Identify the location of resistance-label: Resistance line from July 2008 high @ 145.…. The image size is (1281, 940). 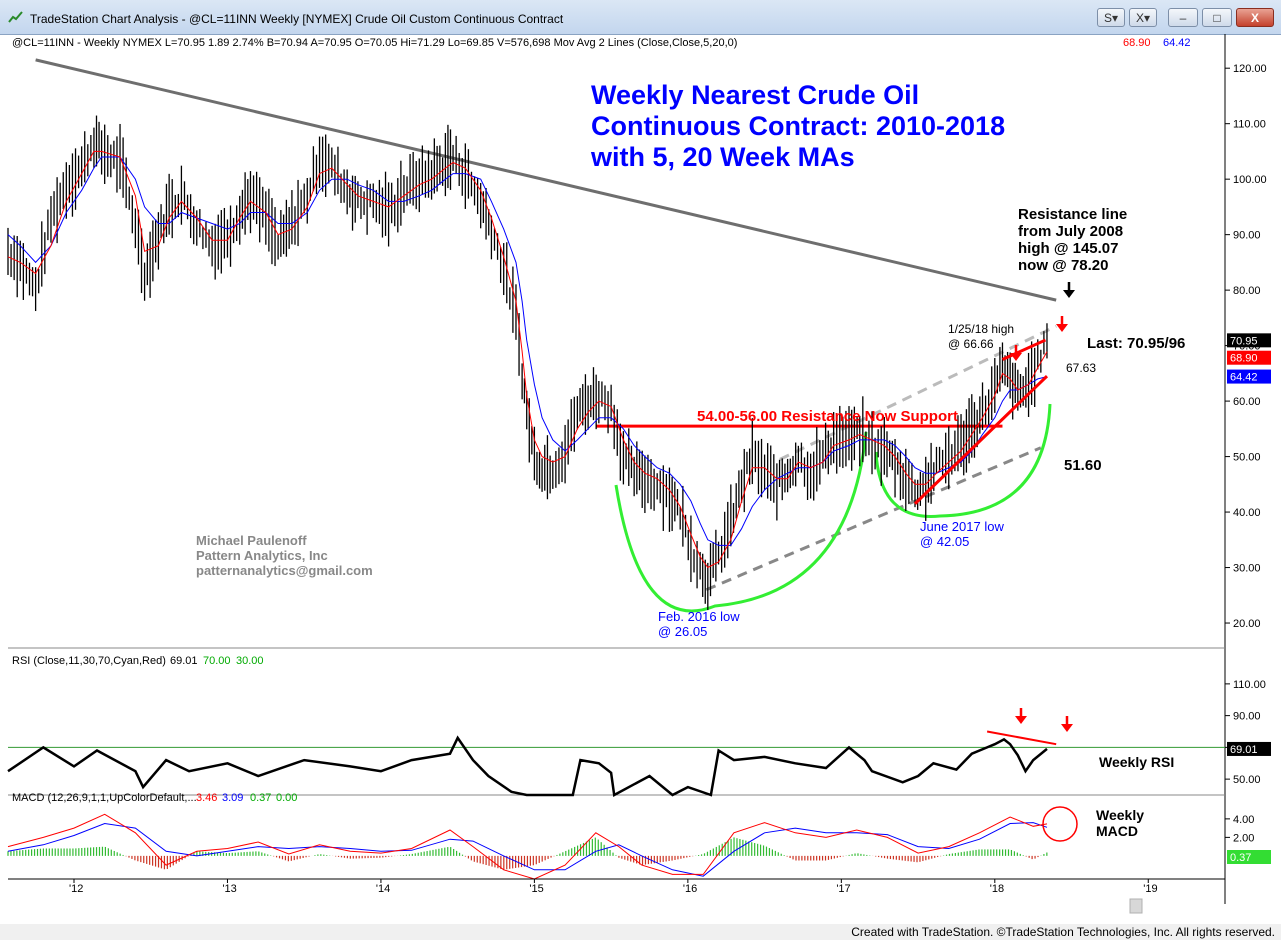
(1072, 240).